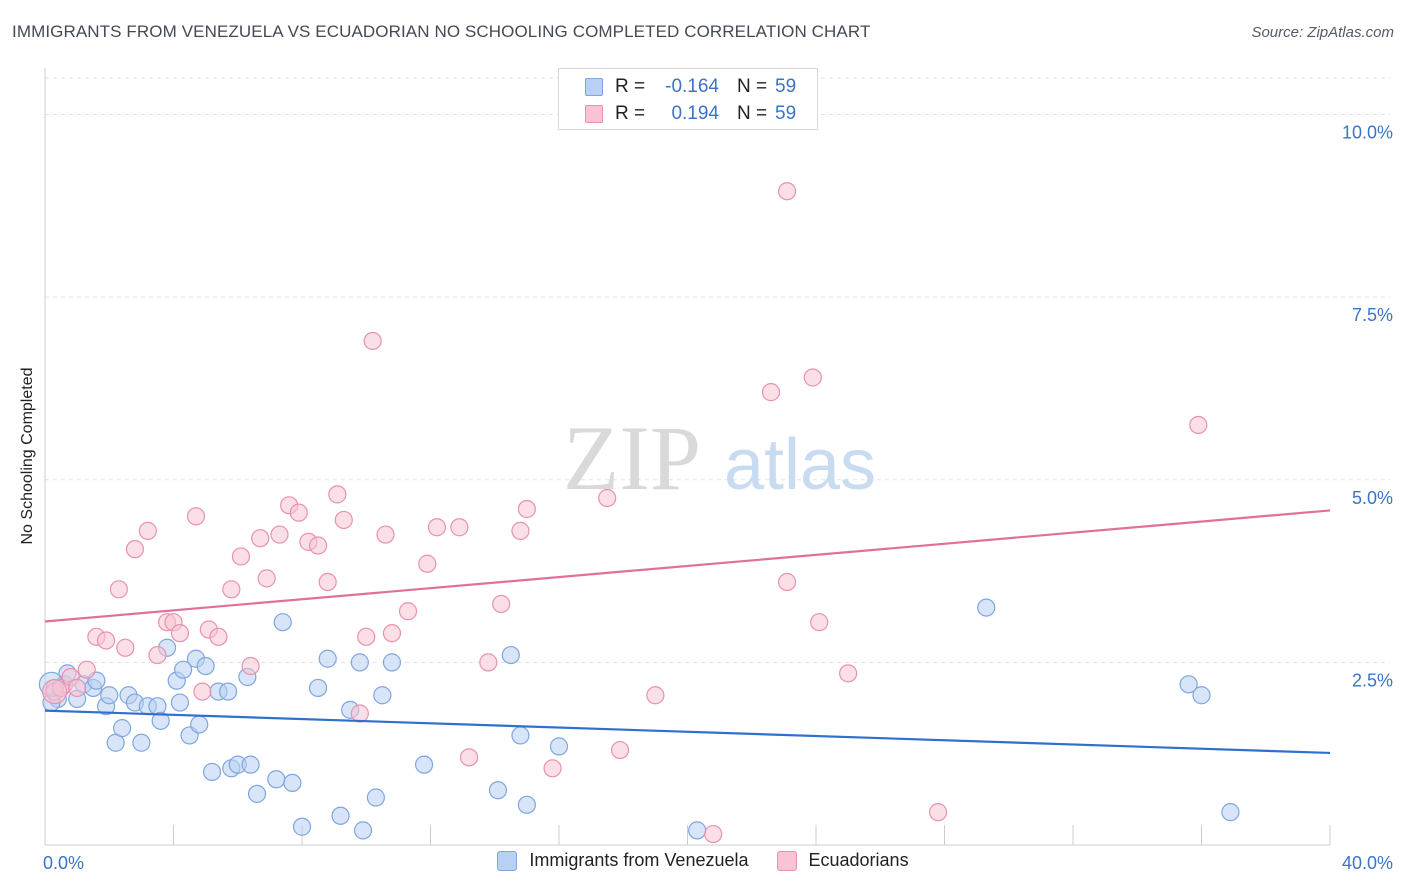  I want to click on y-tick-label: 2.5%, so click(1372, 680).